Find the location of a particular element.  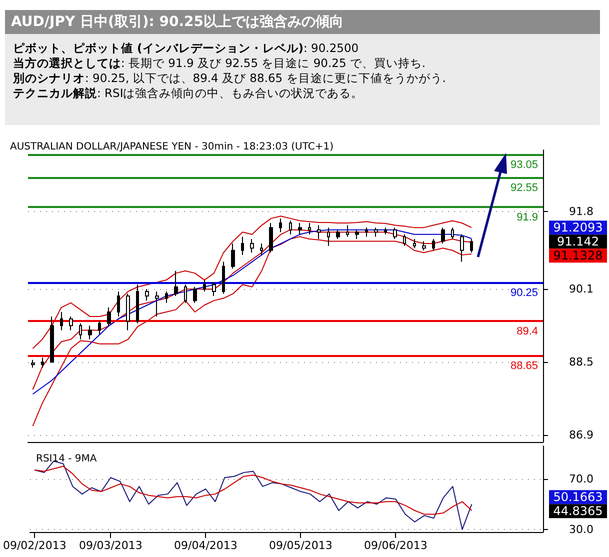

ref-line-label: 91.9 is located at coordinates (527, 218).